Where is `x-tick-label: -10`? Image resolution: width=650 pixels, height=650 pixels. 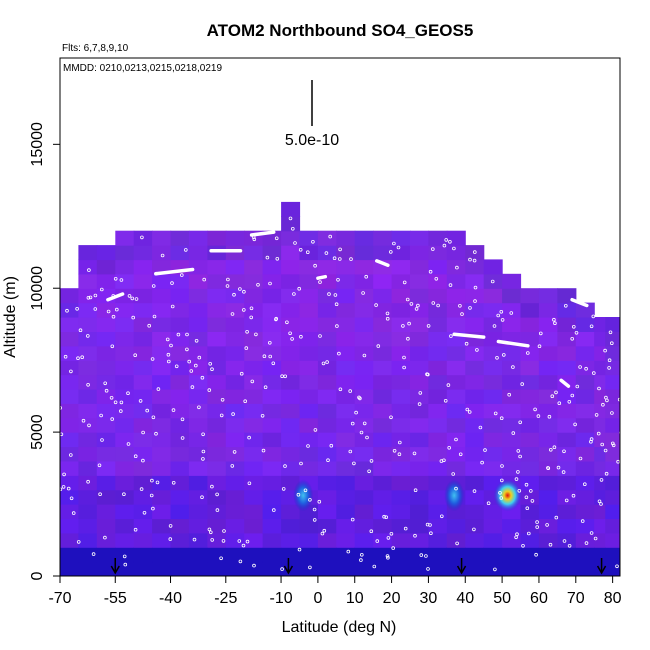
x-tick-label: -10 is located at coordinates (280, 598).